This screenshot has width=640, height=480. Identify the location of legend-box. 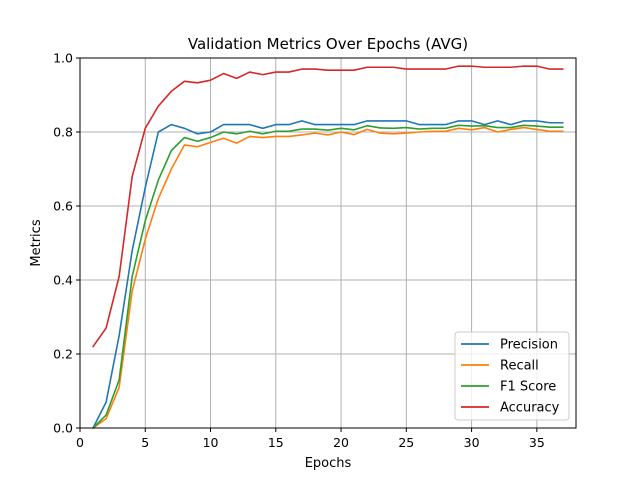
(512, 376).